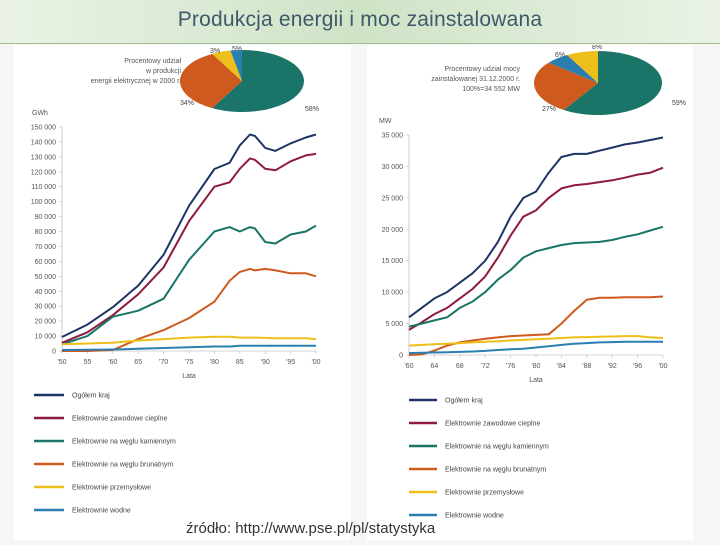 This screenshot has width=720, height=545. I want to click on x-tick-label: '88, so click(586, 366).